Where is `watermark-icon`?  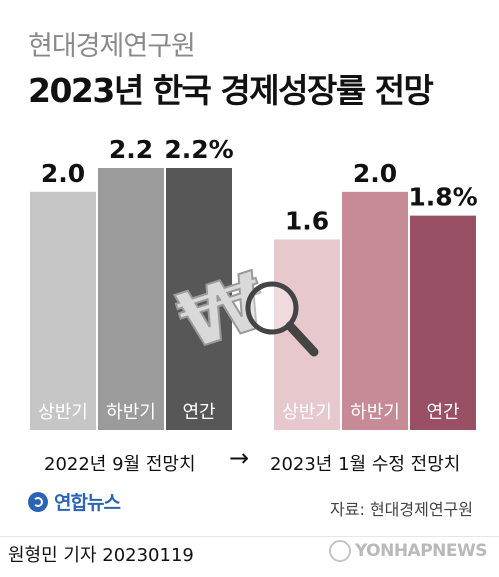 watermark-icon is located at coordinates (339, 551).